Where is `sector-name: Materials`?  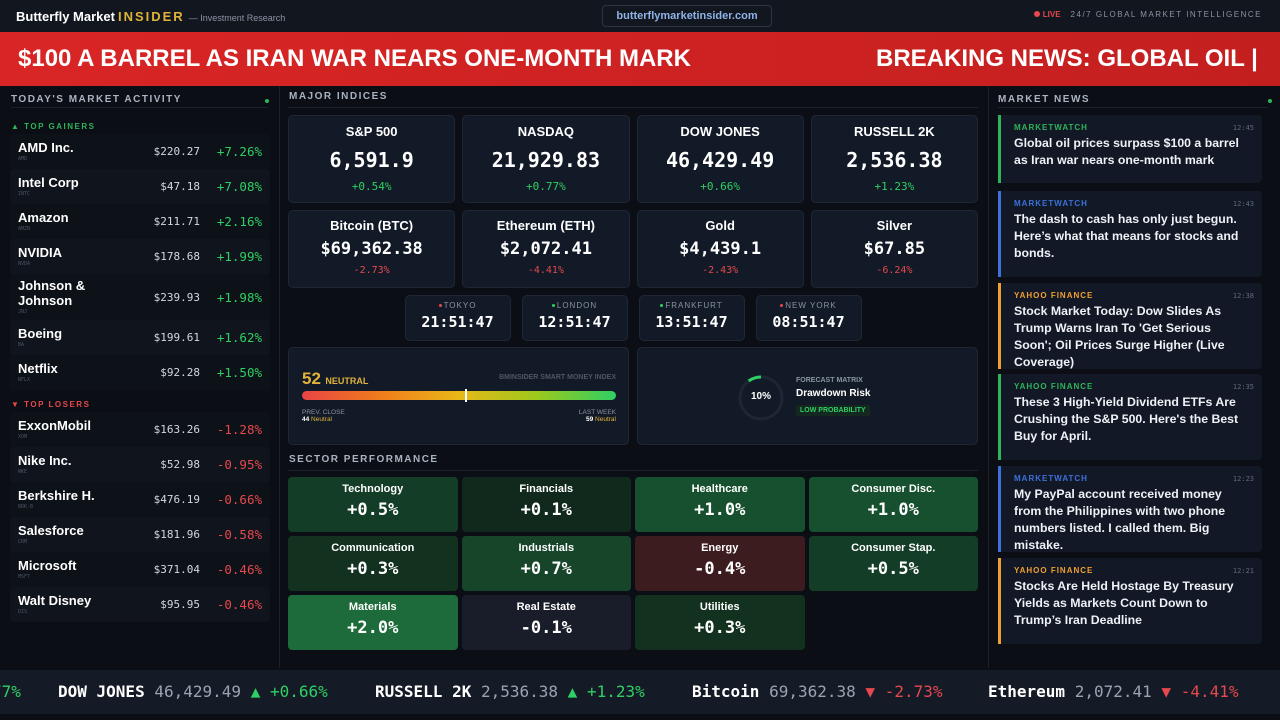
sector-name: Materials is located at coordinates (372, 607).